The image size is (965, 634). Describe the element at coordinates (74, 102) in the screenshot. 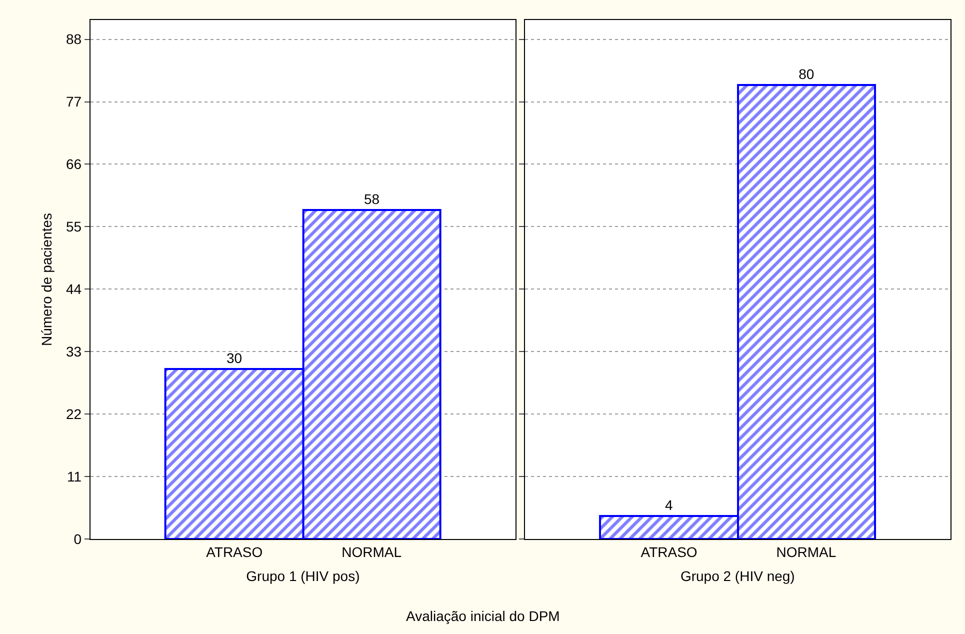

I see `y-tick-label: 77` at that location.